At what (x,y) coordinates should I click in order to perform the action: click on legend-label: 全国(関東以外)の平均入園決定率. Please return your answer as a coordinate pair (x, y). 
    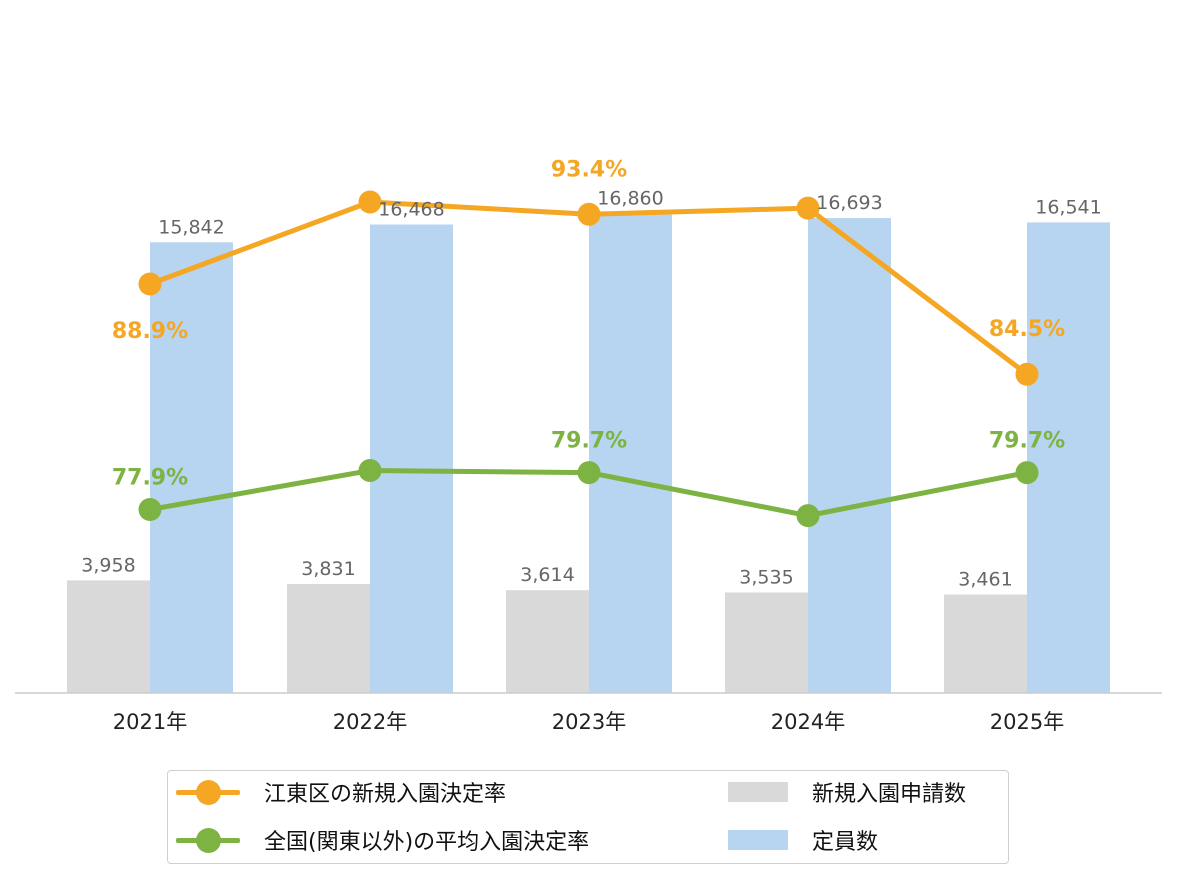
    Looking at the image, I should click on (427, 842).